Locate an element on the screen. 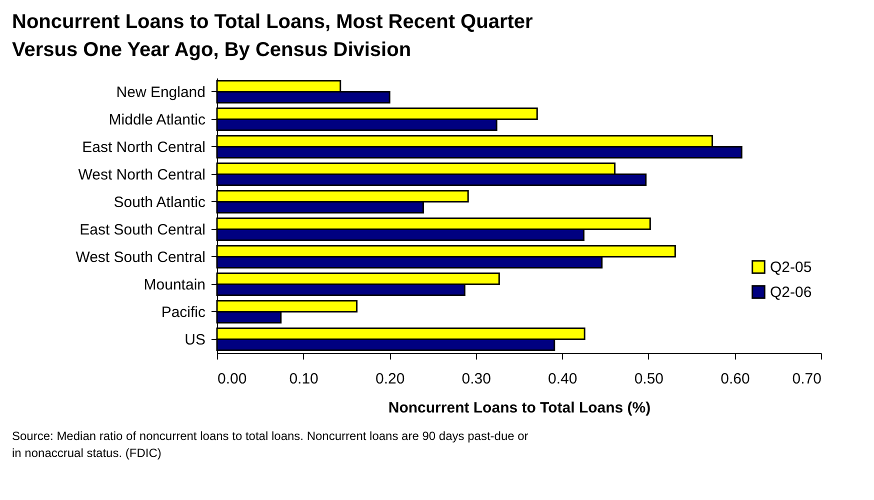  chart-title: Noncurrent Loans to Total Loans, Most Recent Quarter Versus One Year Ago, By Census Division is located at coordinates (273, 36).